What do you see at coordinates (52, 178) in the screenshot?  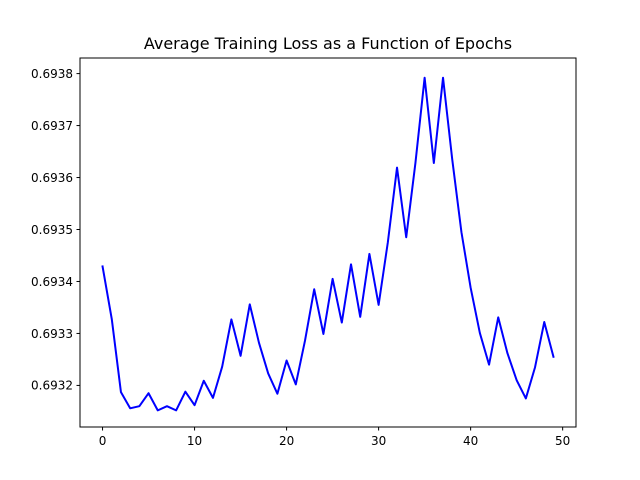 I see `y-tick-label: 0.6936` at bounding box center [52, 178].